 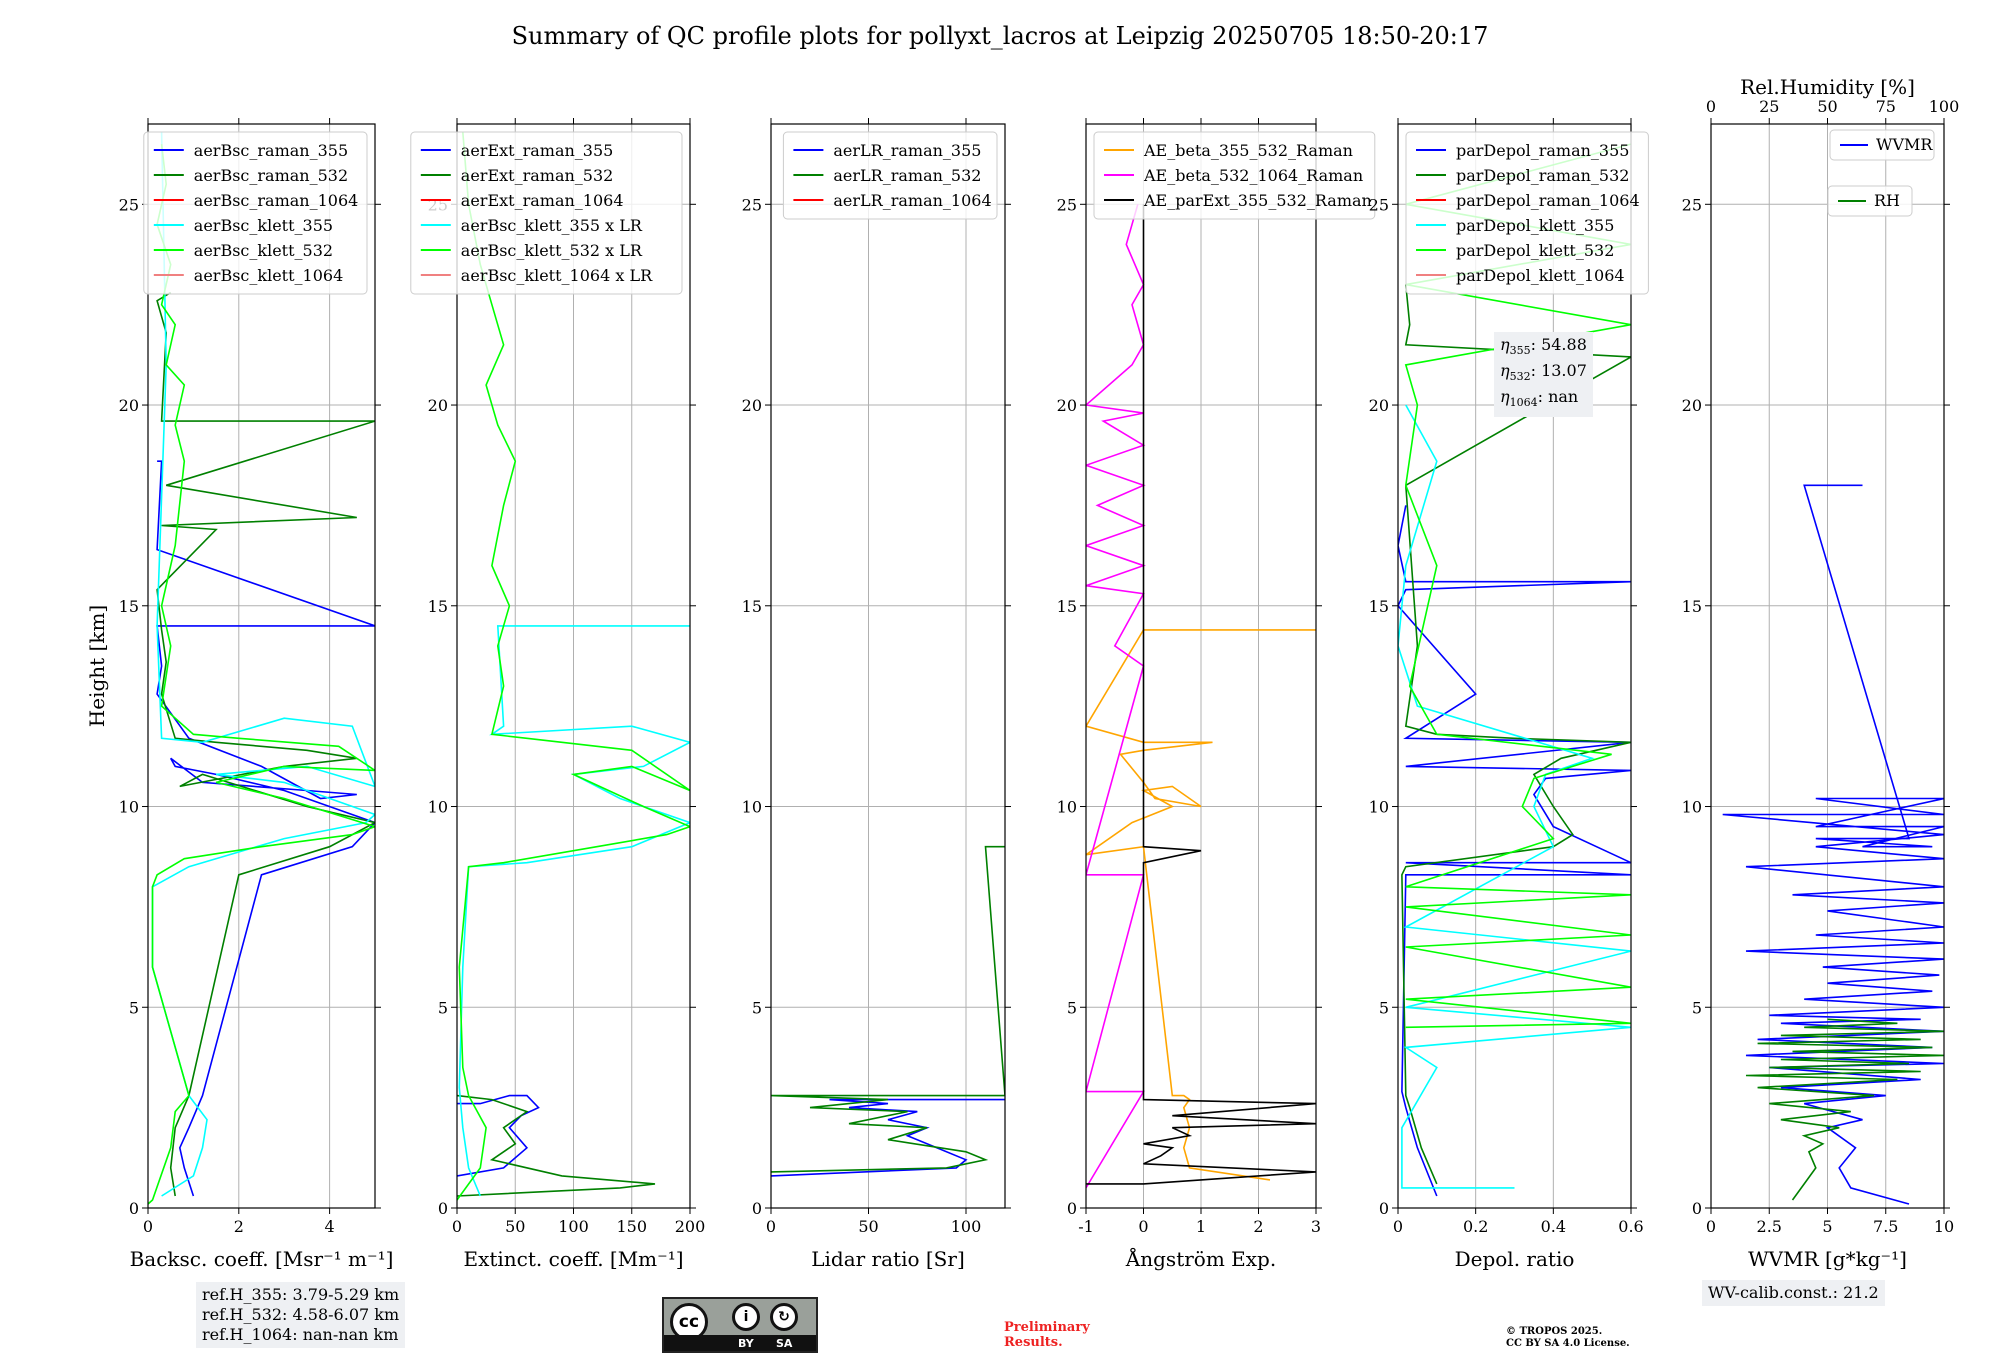 What do you see at coordinates (1711, 106) in the screenshot?
I see `top-xtick-label: 0` at bounding box center [1711, 106].